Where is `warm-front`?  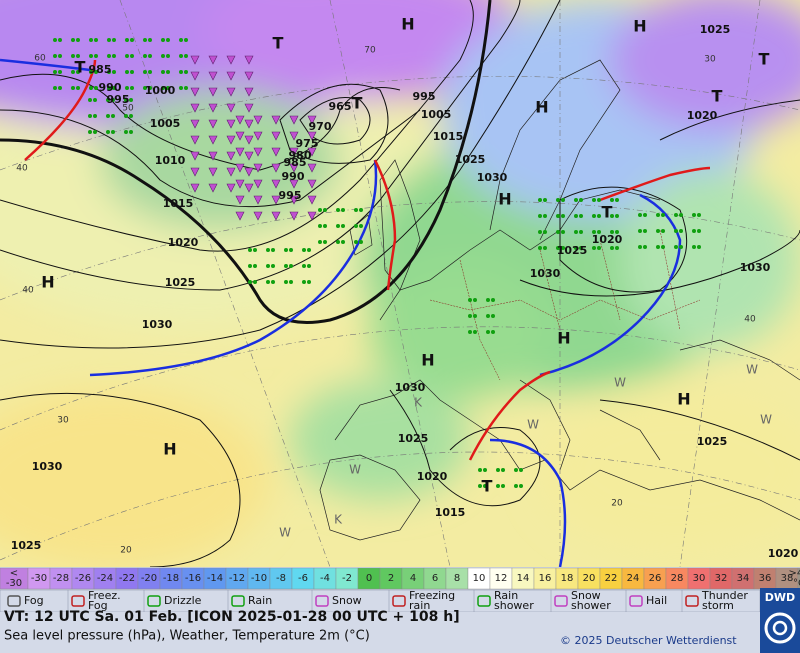
warm-front is located at coordinates (509, 415).